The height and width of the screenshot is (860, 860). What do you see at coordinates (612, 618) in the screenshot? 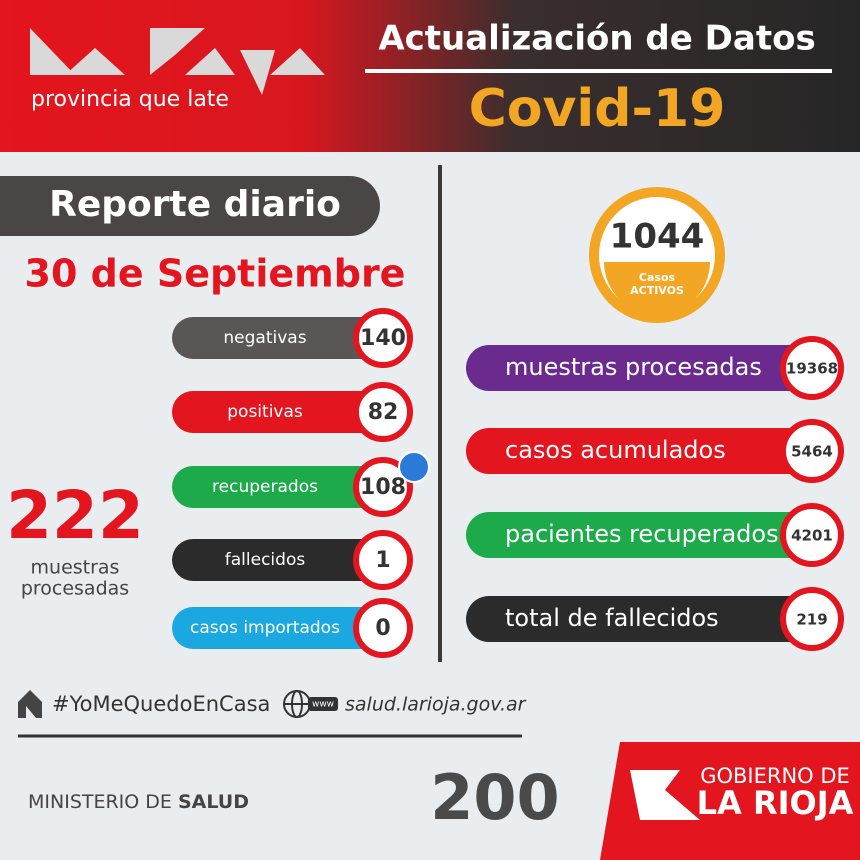
I see `total-label: total de fallecidos` at bounding box center [612, 618].